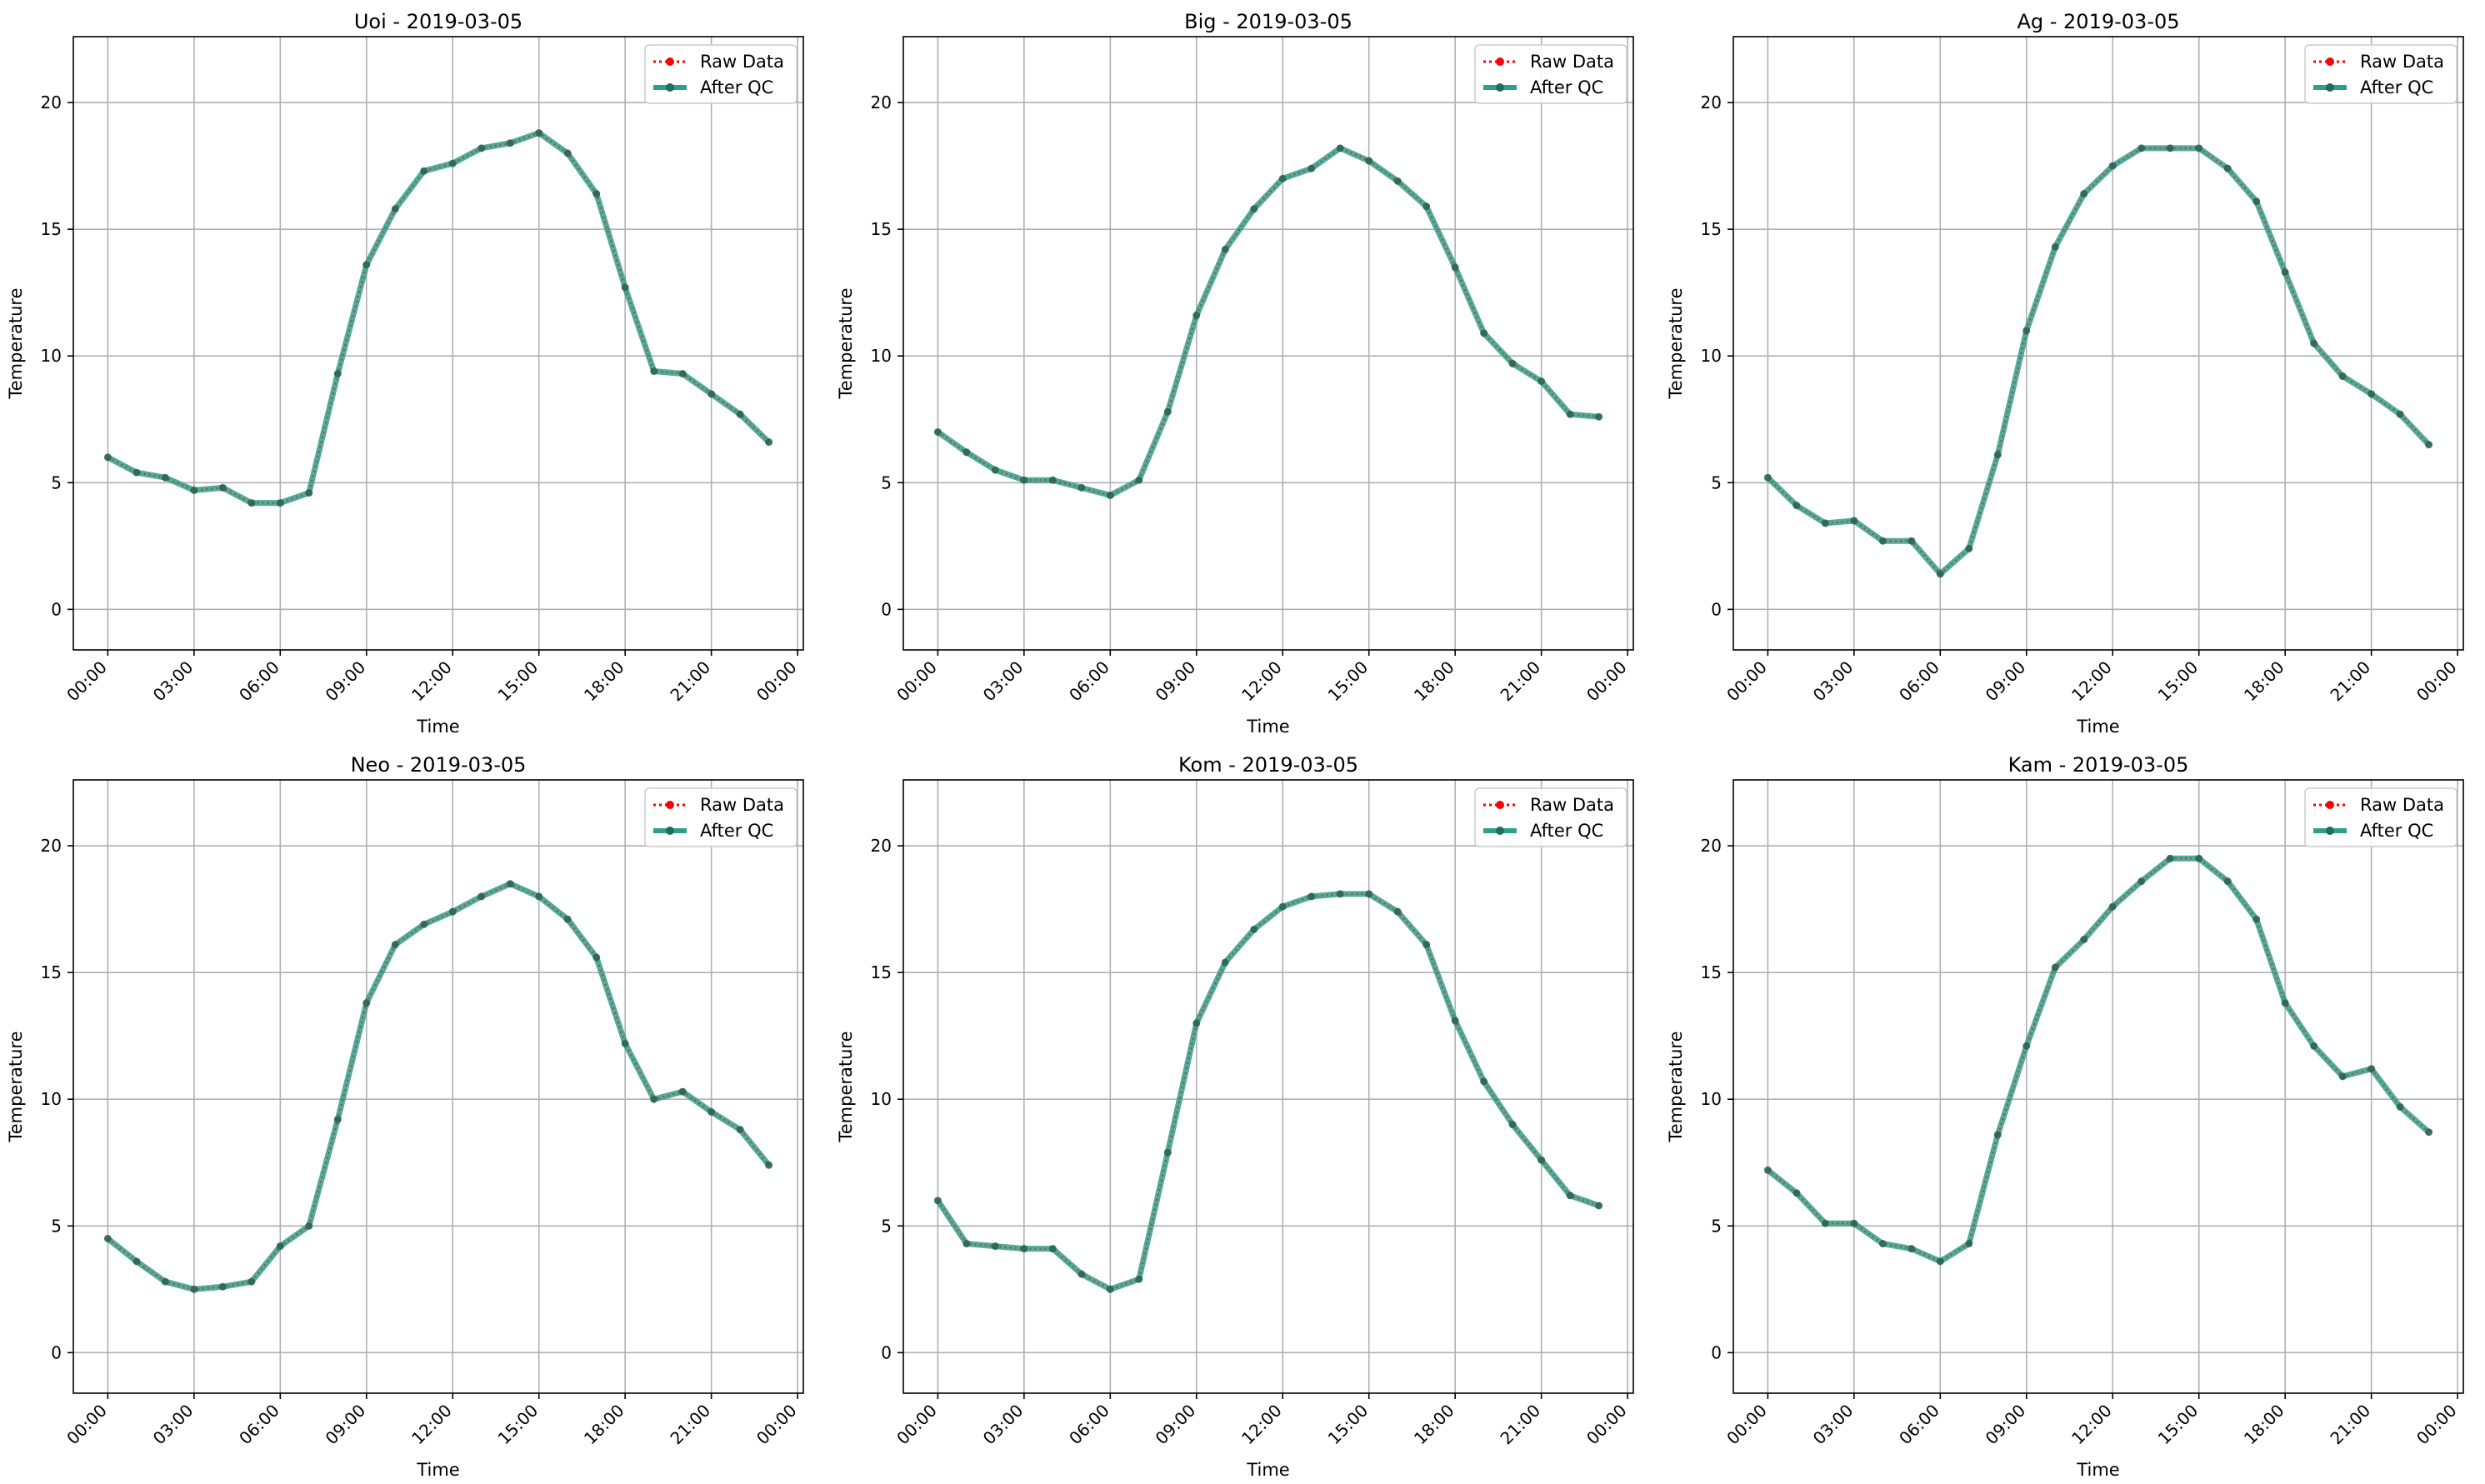 Image resolution: width=2485 pixels, height=1484 pixels. I want to click on legend-qc-label: After QC, so click(1566, 87).